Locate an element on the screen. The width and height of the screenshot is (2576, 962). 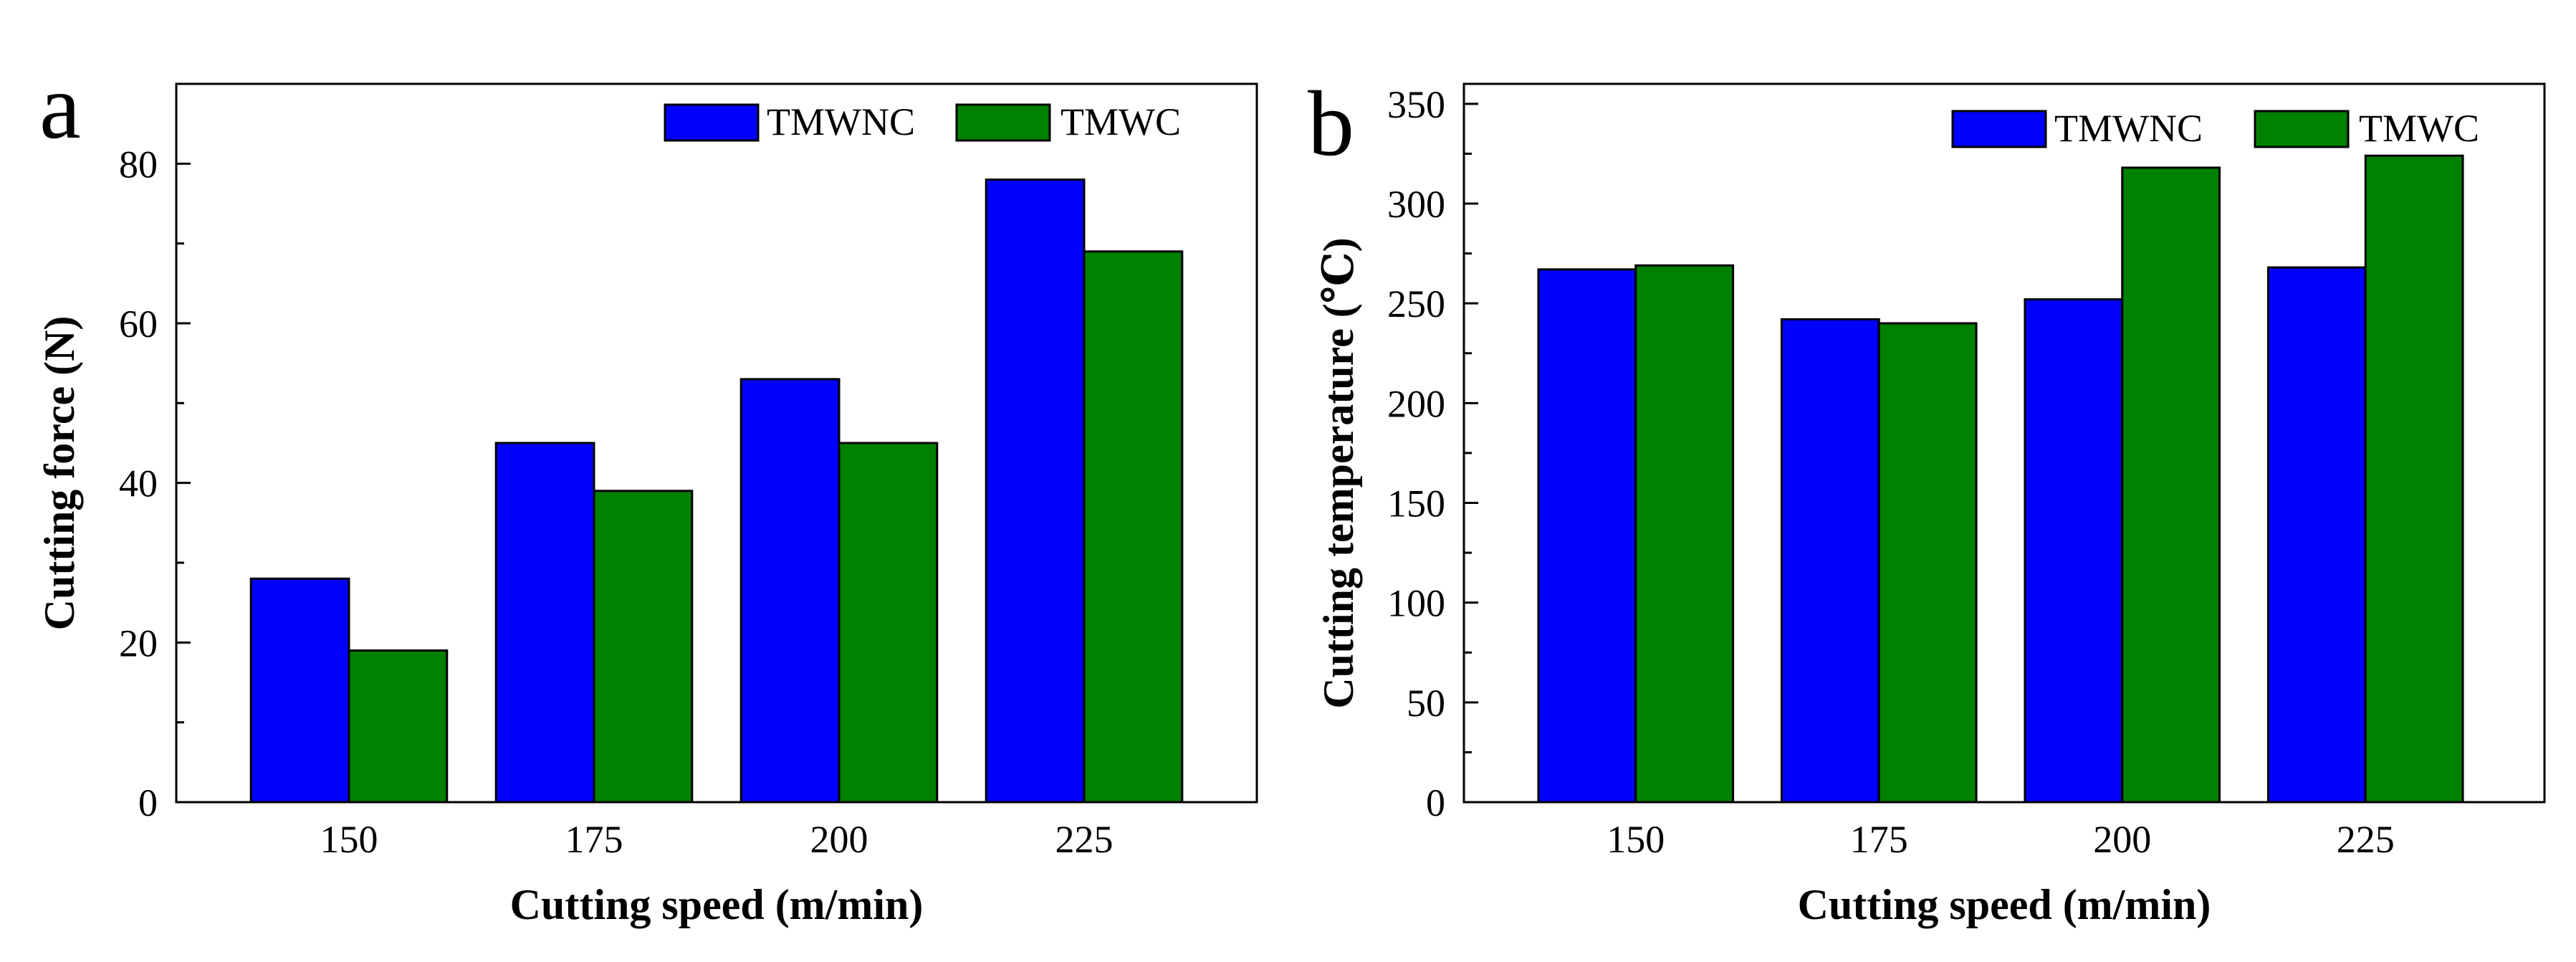
y-tick-label-b-250: 250 is located at coordinates (1416, 303).